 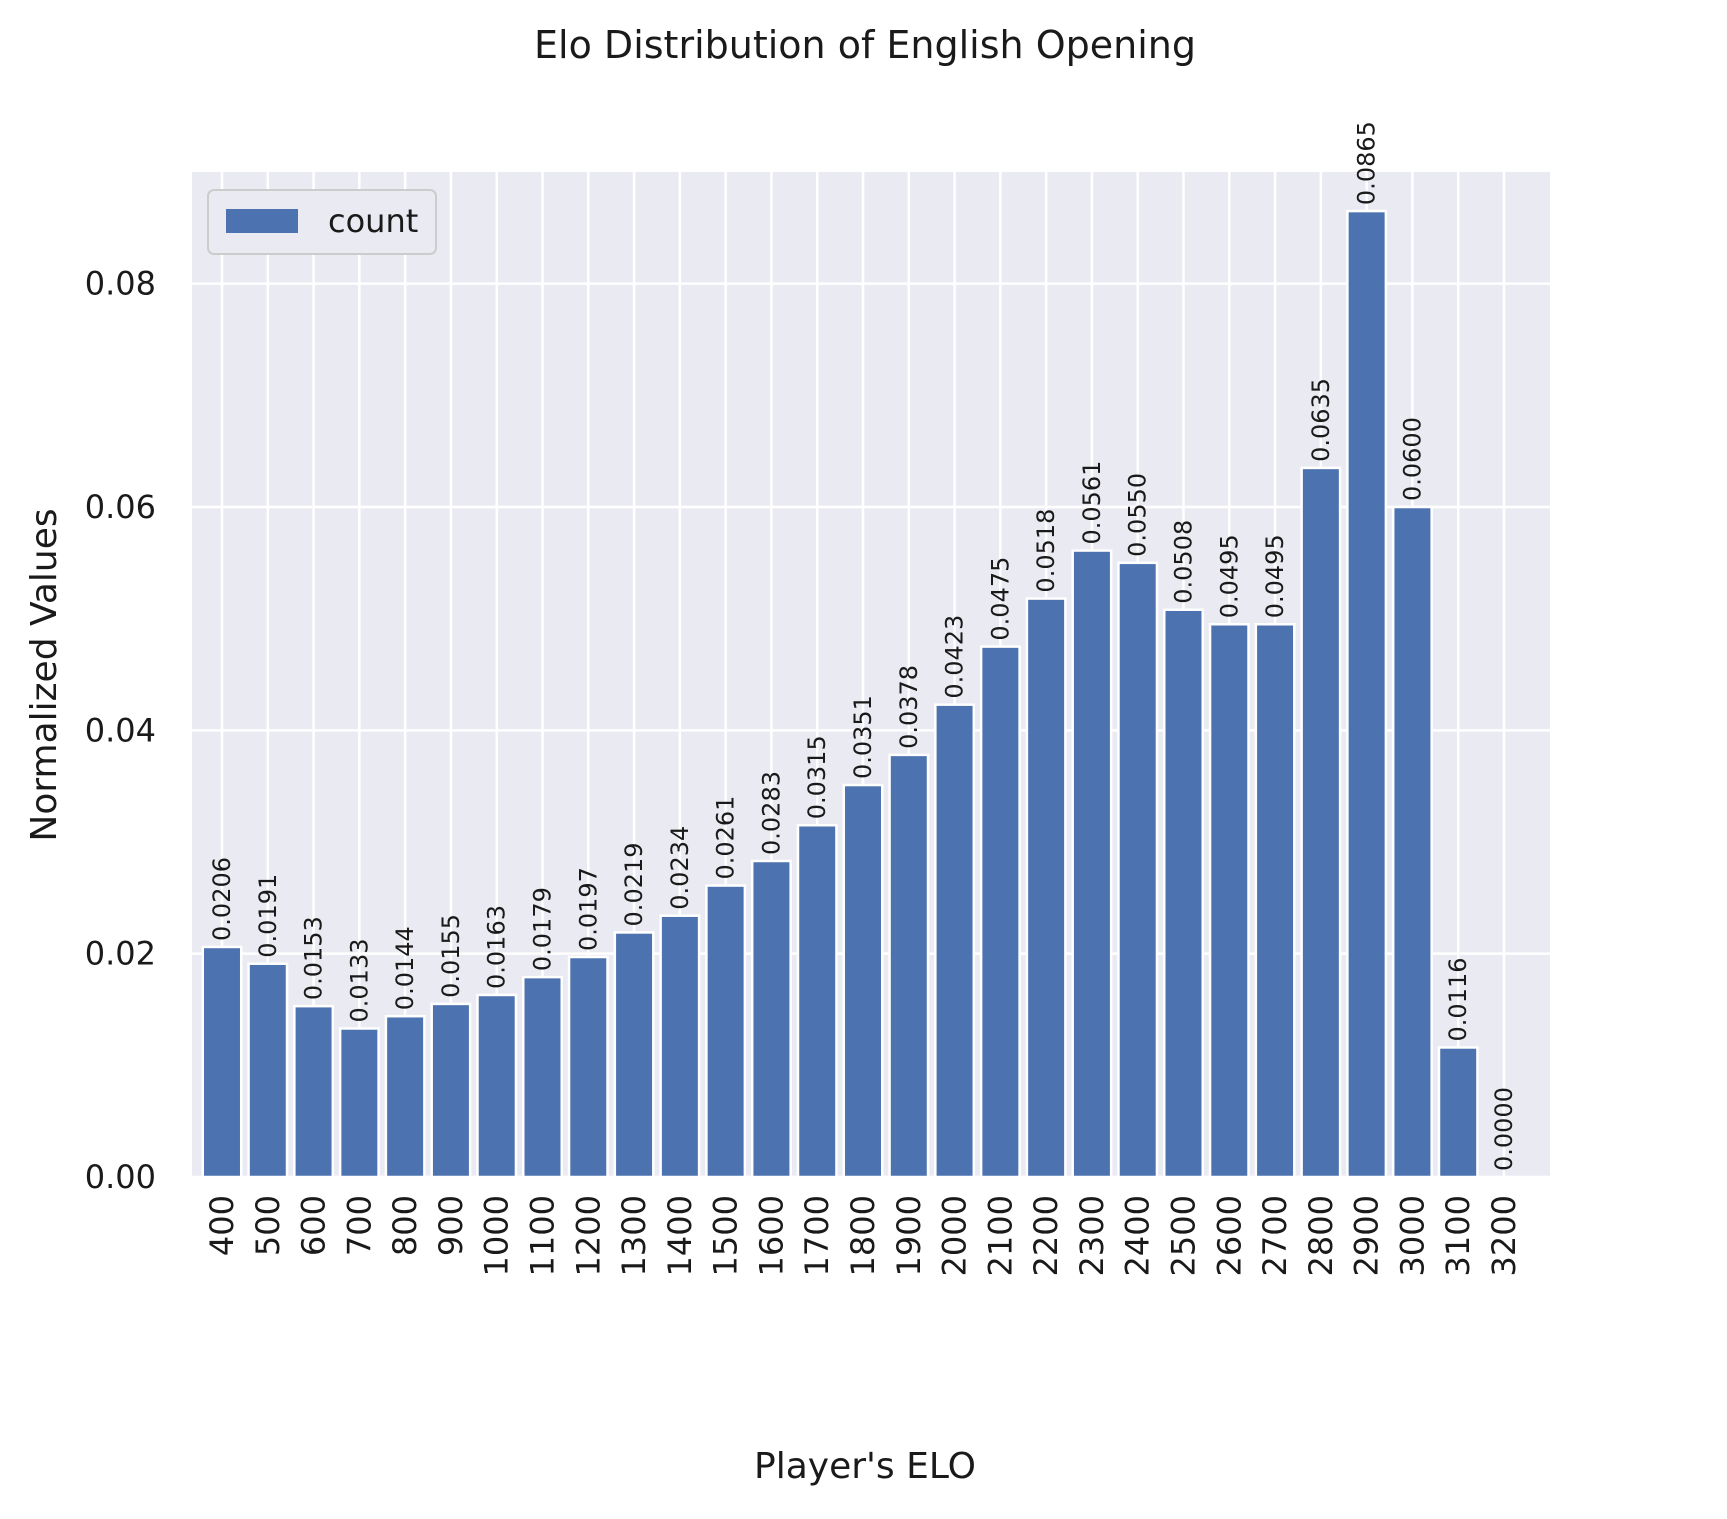 I want to click on y-axis-label: Normalized Values, so click(x=44, y=674).